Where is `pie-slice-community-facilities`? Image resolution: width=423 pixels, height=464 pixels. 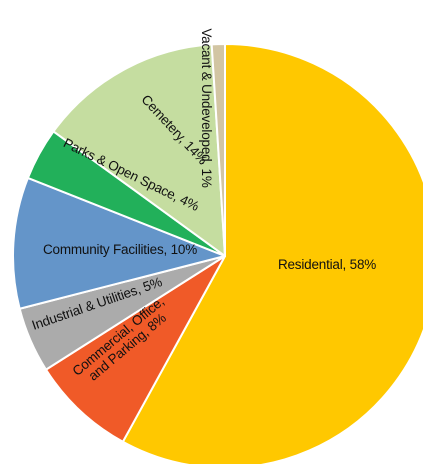
pie-slice-community-facilities is located at coordinates (119, 243).